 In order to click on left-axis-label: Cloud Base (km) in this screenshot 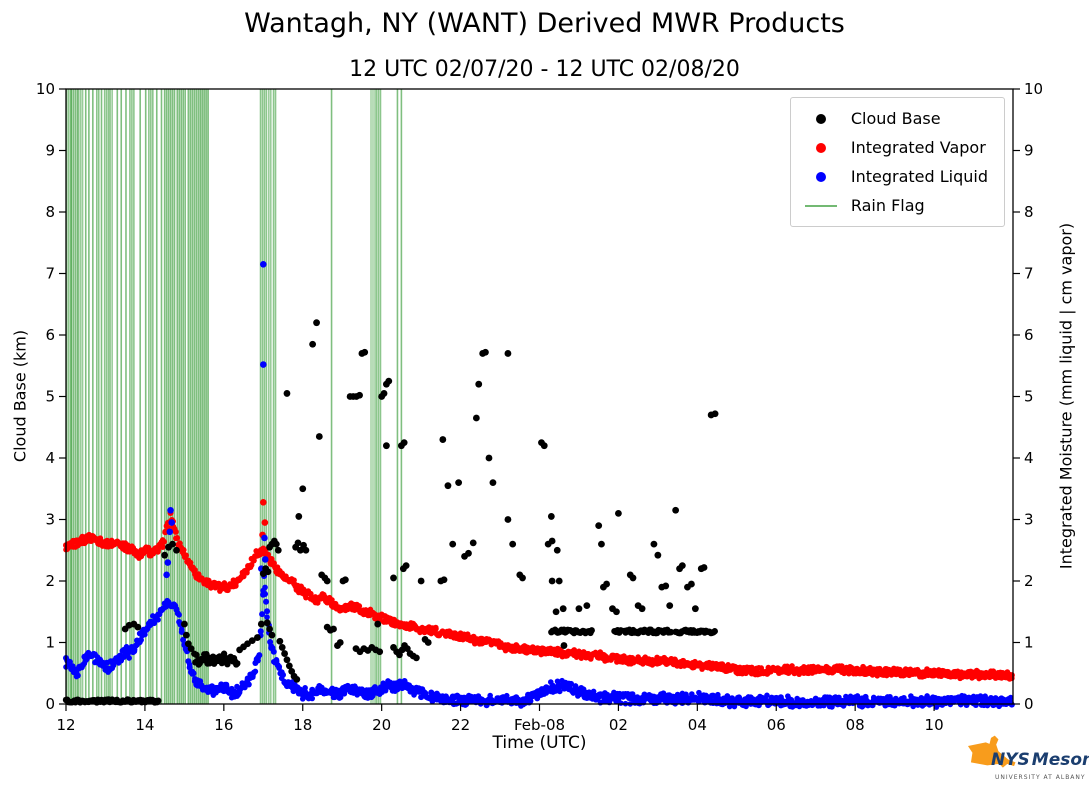, I will do `click(20, 396)`.